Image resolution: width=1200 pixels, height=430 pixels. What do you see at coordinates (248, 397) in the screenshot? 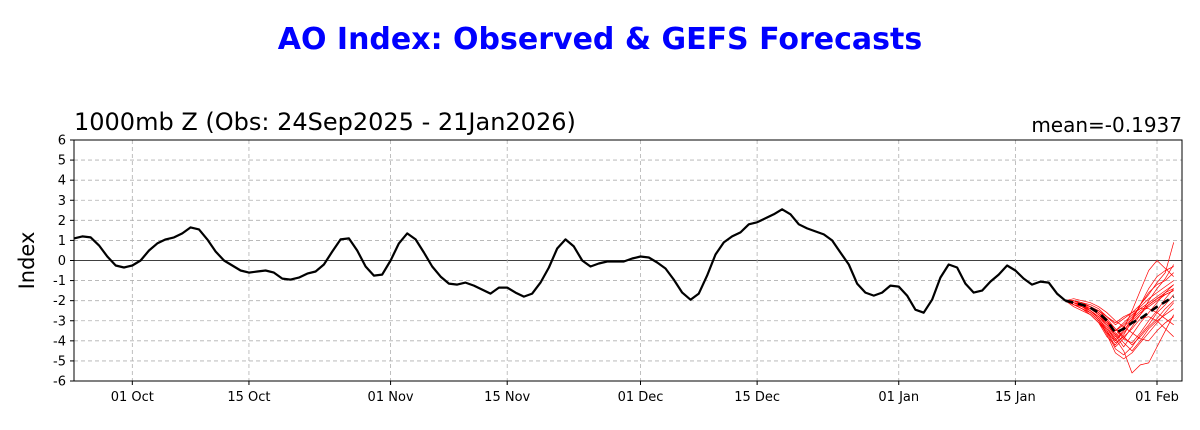
I see `x-tick-label: 15 Oct` at bounding box center [248, 397].